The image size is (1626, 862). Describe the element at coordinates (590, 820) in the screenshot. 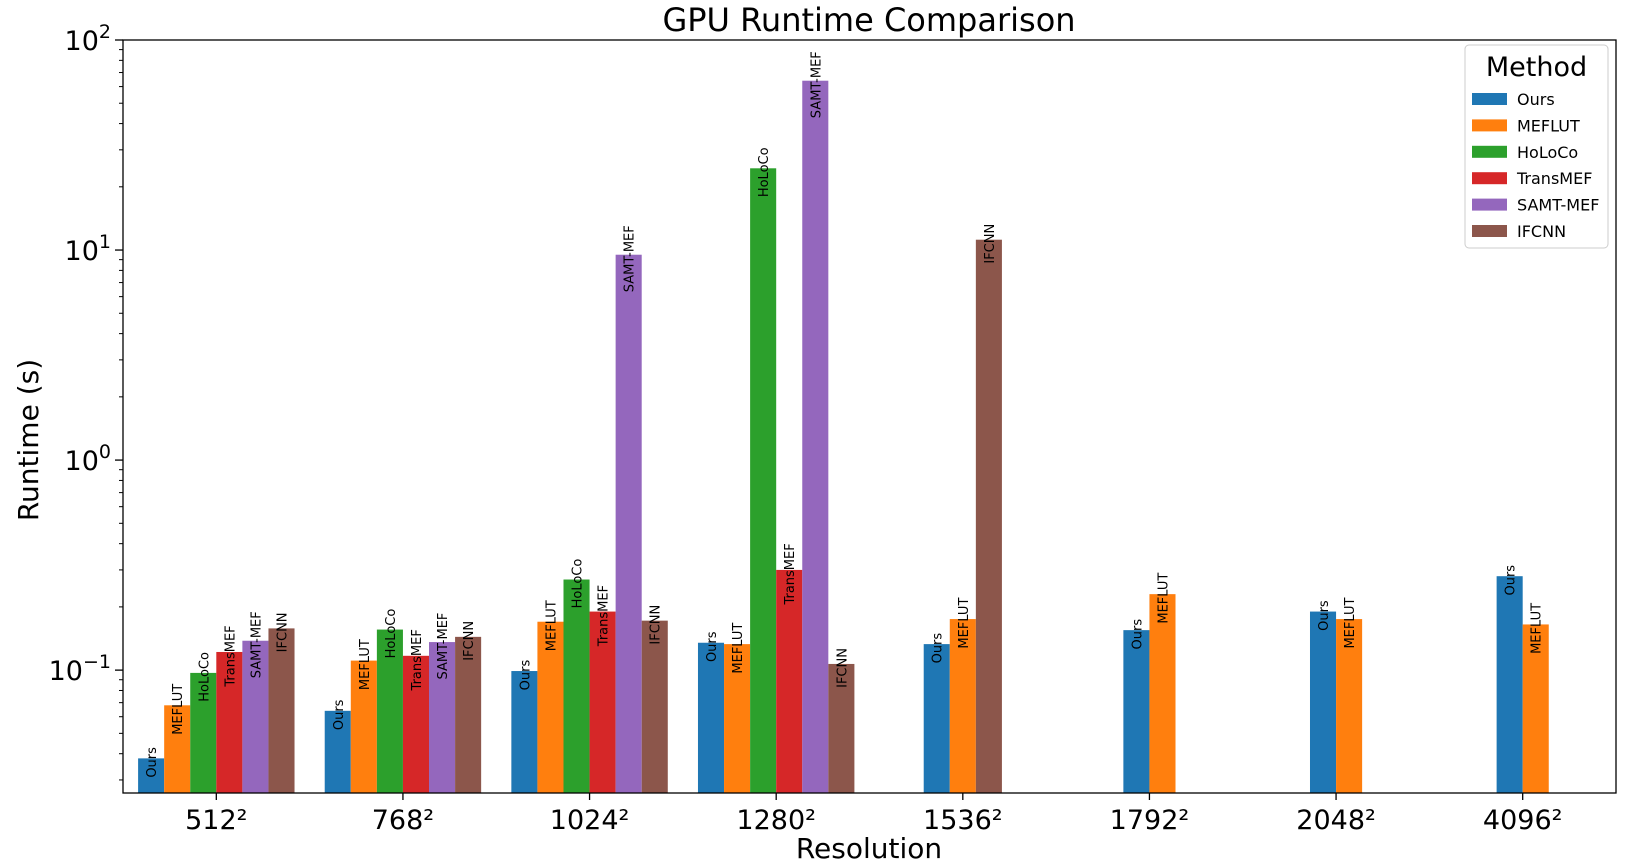

I see `x-tick-label: 1024²` at that location.